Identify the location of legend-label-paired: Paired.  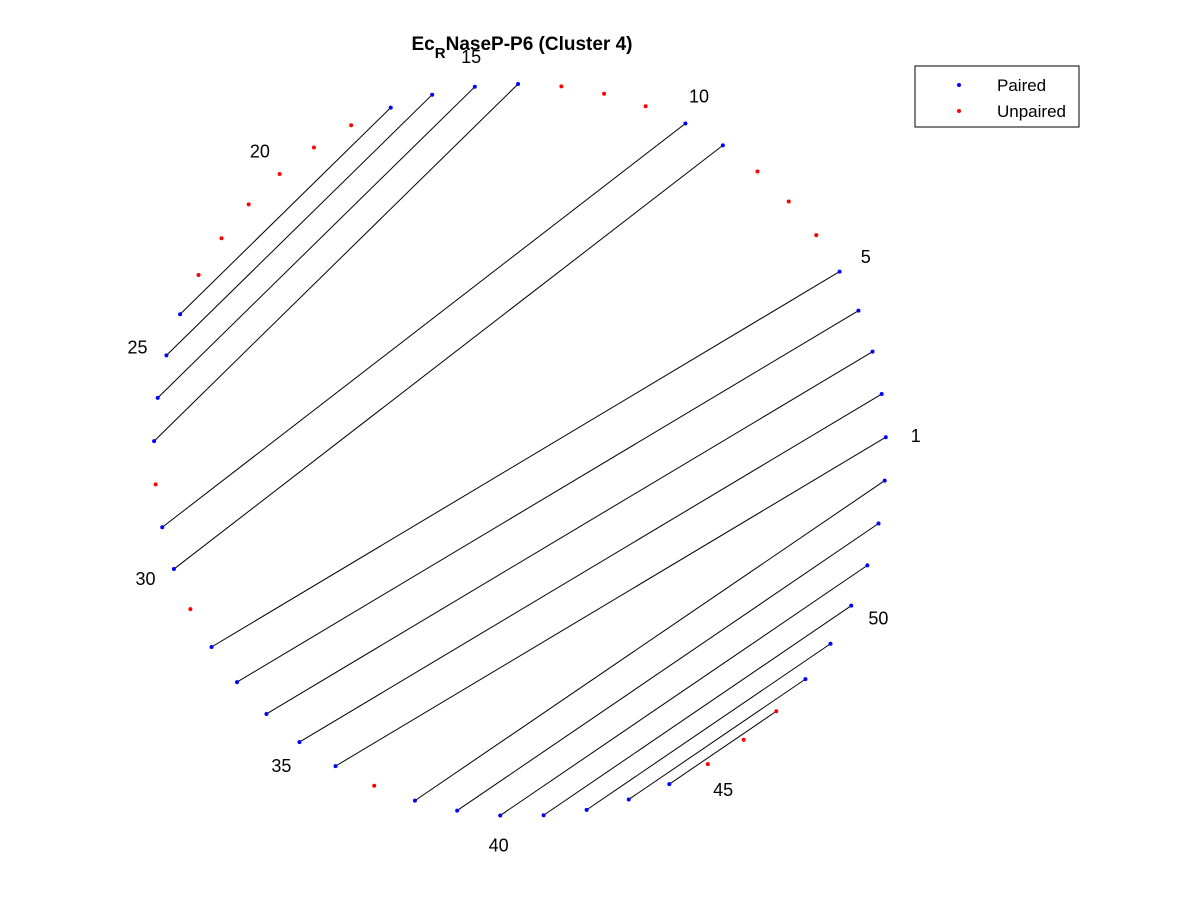
(1021, 85).